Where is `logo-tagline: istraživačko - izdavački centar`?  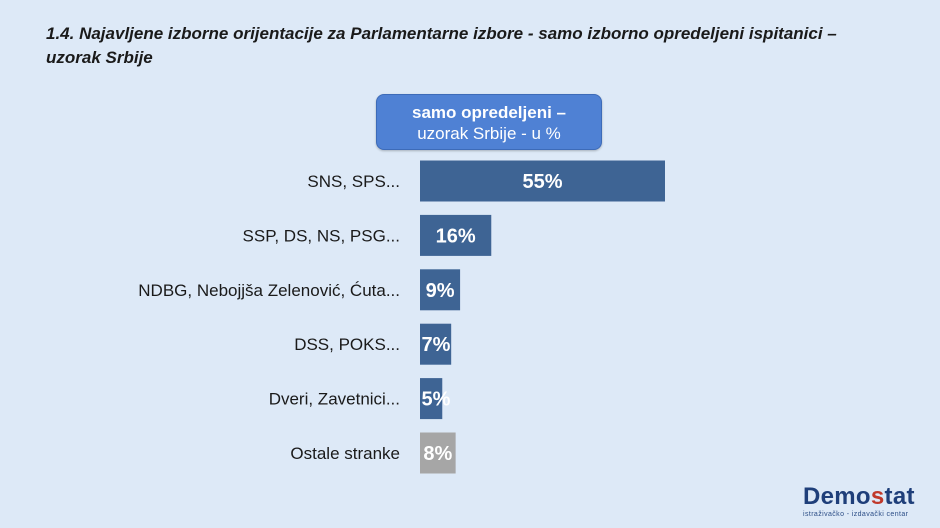 logo-tagline: istraživačko - izdavački centar is located at coordinates (856, 514).